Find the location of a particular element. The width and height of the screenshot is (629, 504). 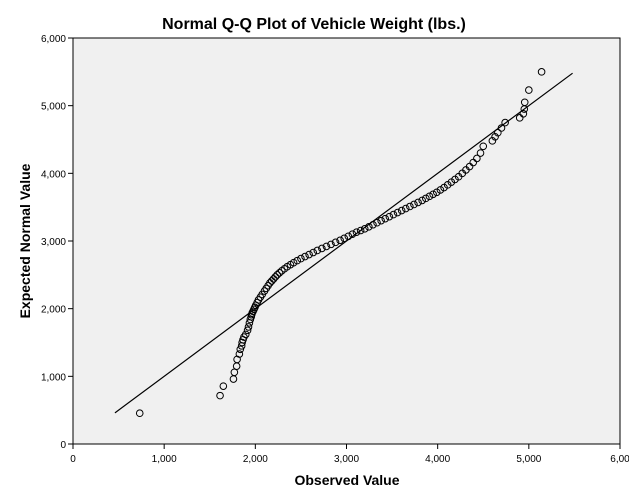

y-tick-label: 5,000 is located at coordinates (53, 107).